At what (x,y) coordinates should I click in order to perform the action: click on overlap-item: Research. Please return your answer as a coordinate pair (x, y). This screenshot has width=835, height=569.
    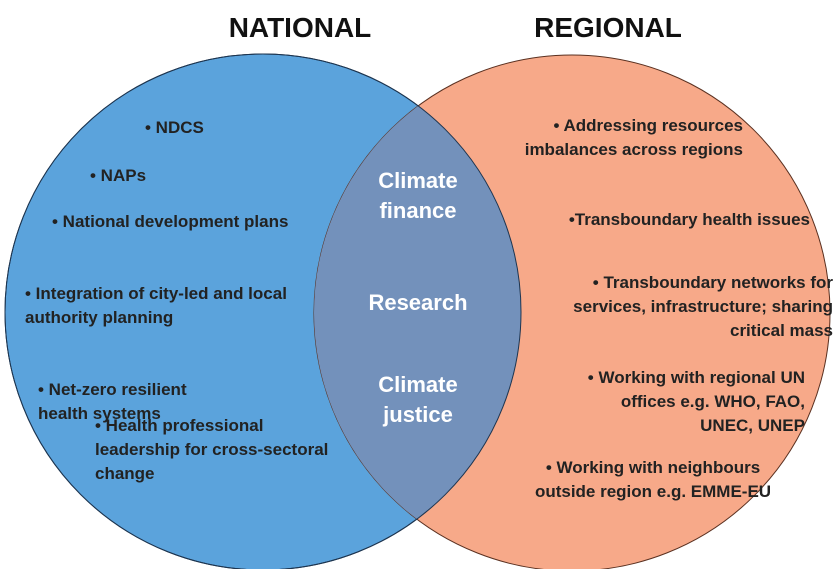
    Looking at the image, I should click on (418, 302).